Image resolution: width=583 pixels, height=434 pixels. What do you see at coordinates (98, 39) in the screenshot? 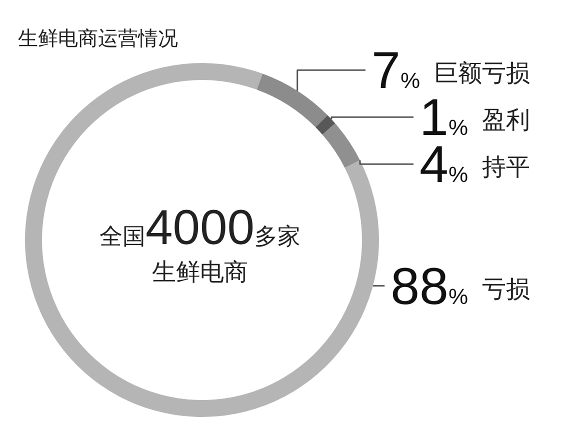
I see `chart-title: 生鲜电商运营情况` at bounding box center [98, 39].